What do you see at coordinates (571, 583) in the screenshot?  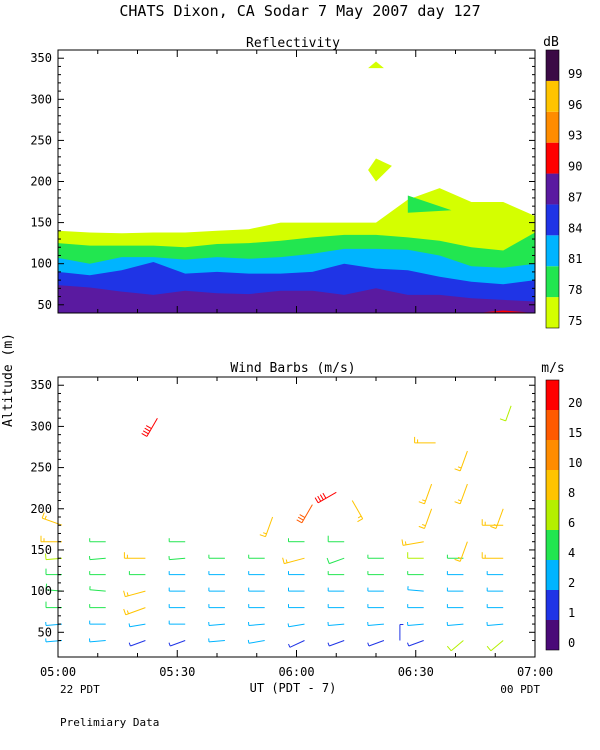 I see `wind-colorbar-tick-label: 2` at bounding box center [571, 583].